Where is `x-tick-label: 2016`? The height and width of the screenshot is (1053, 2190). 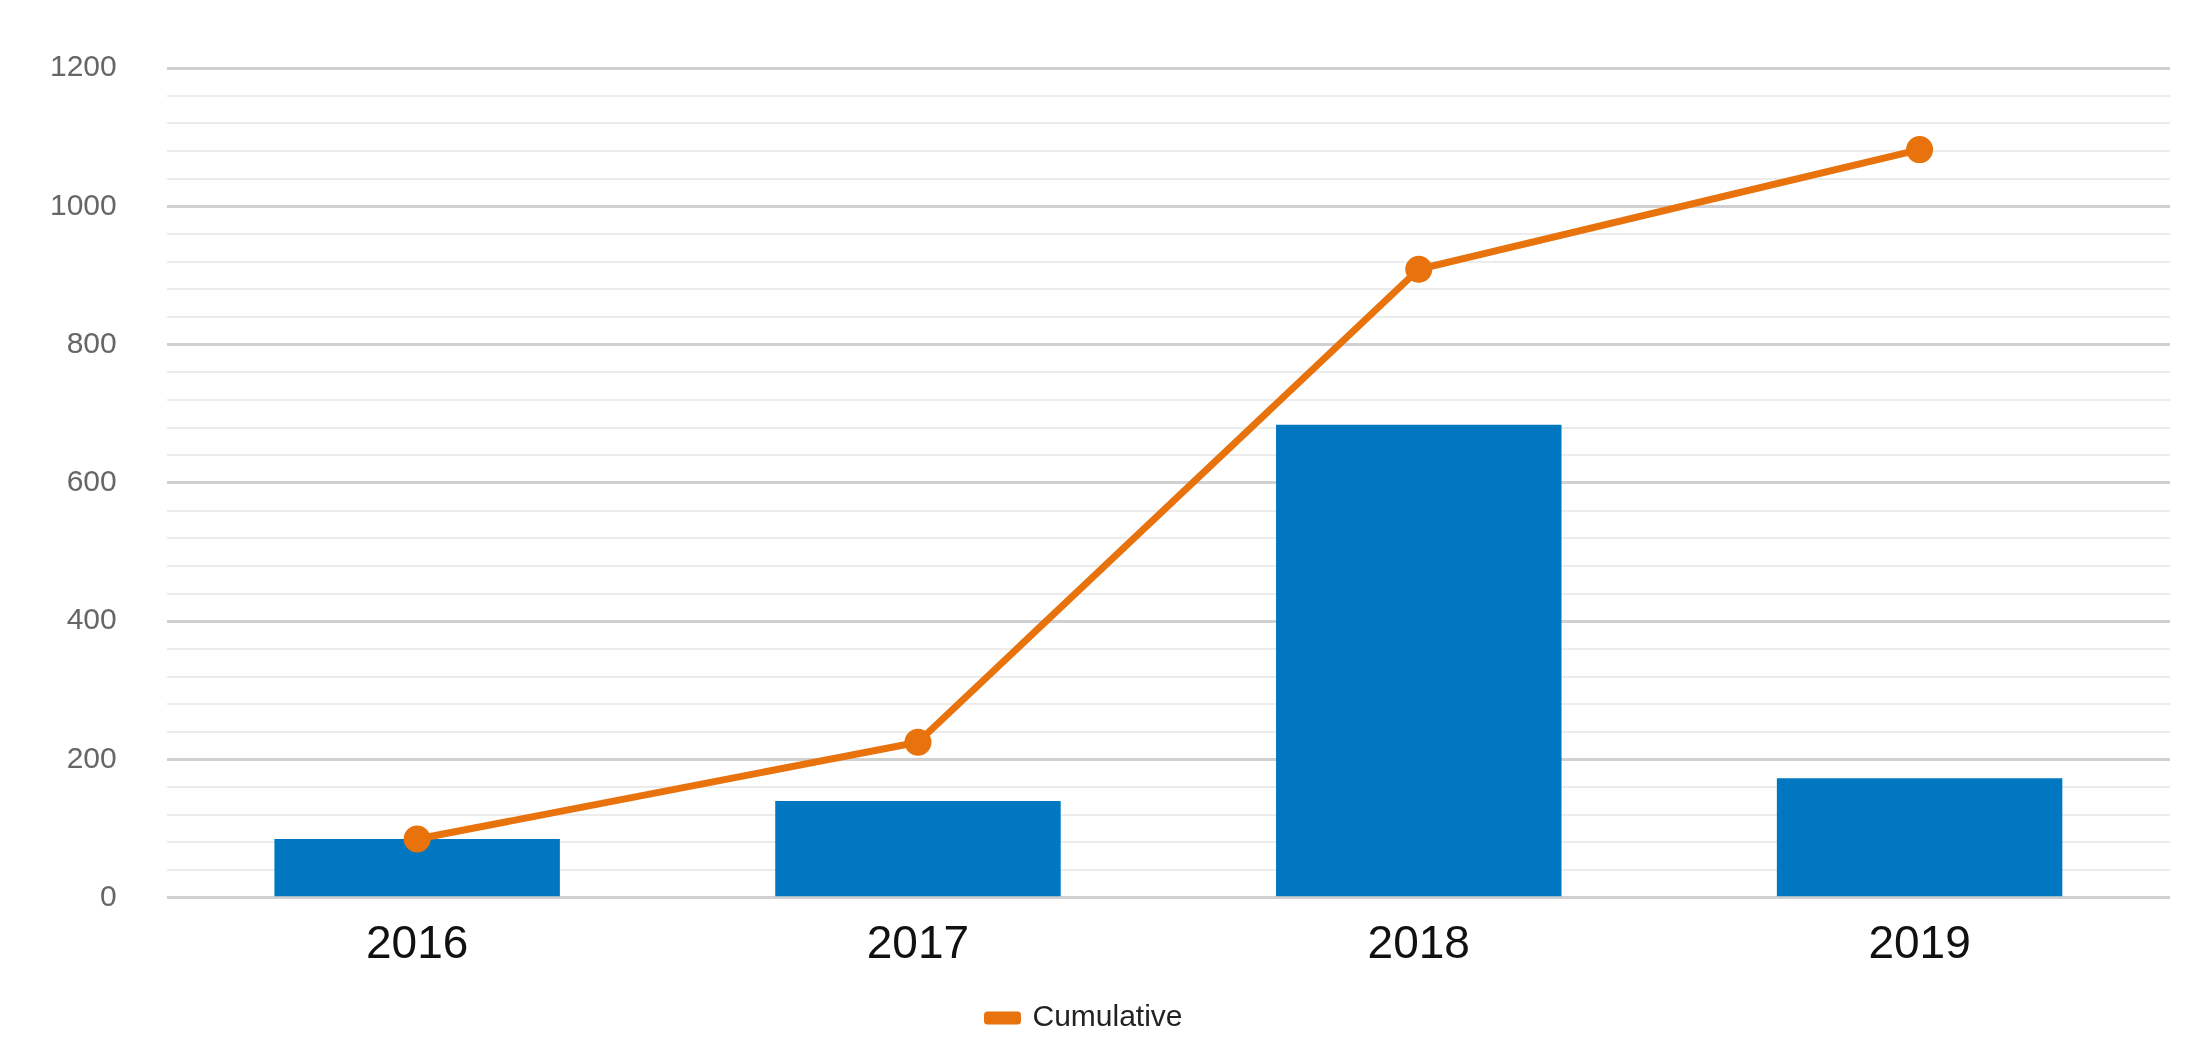 x-tick-label: 2016 is located at coordinates (417, 942).